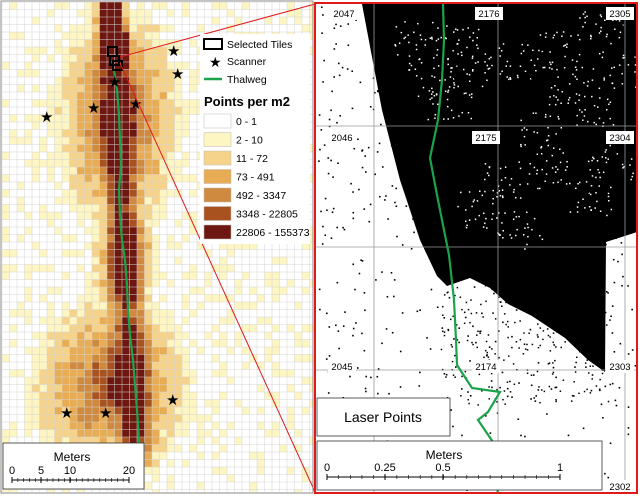 This screenshot has width=640, height=501. What do you see at coordinates (443, 471) in the screenshot?
I see `right-scale-ticks: 0 0.25 0.5 1` at bounding box center [443, 471].